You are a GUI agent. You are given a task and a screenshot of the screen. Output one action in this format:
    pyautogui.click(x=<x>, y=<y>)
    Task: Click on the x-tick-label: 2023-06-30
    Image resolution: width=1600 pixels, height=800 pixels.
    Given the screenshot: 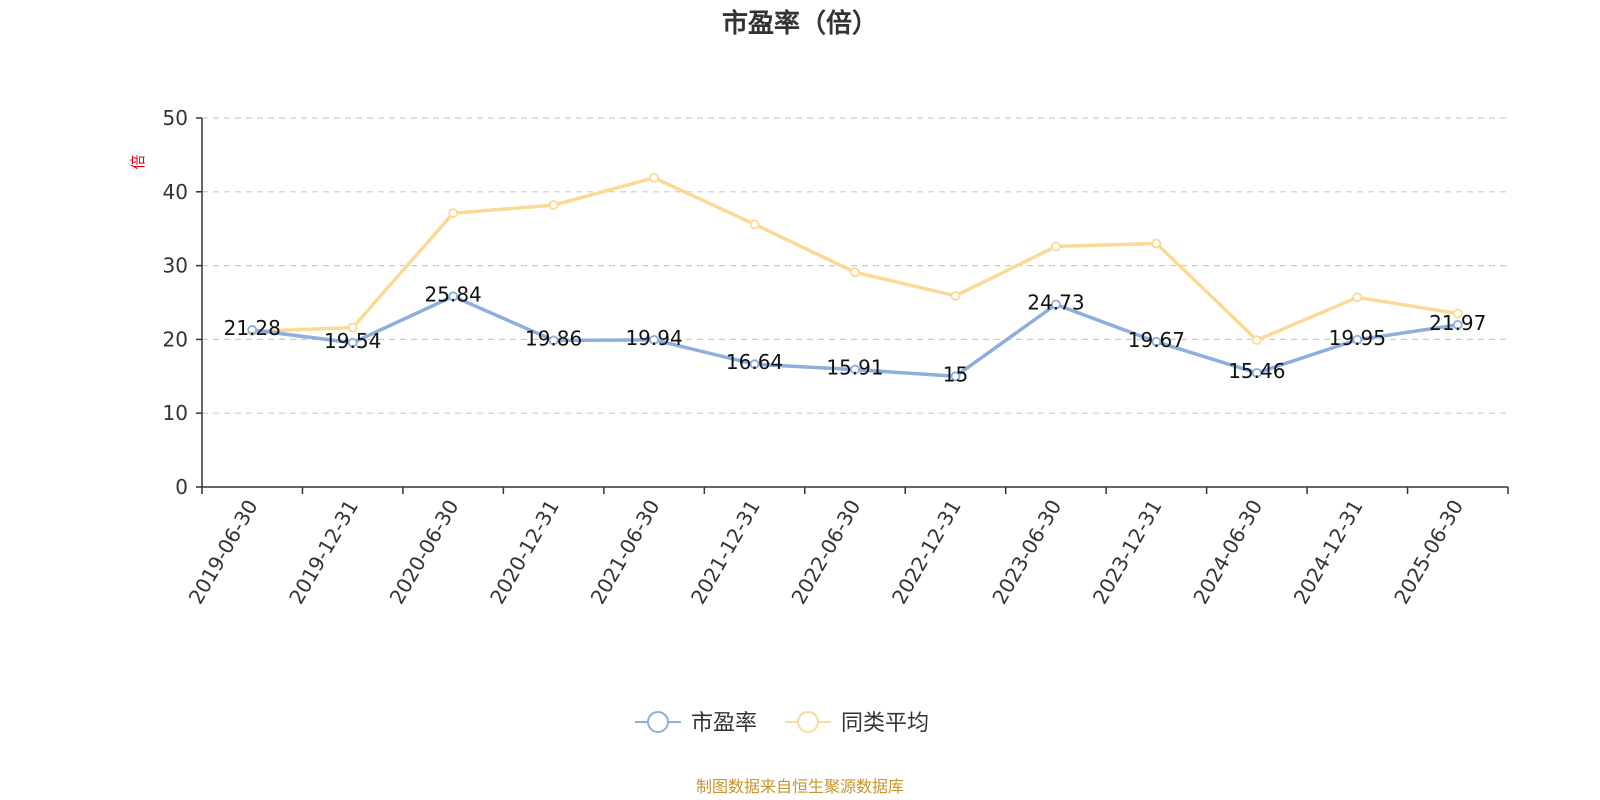 What is the action you would take?
    pyautogui.click(x=1026, y=552)
    